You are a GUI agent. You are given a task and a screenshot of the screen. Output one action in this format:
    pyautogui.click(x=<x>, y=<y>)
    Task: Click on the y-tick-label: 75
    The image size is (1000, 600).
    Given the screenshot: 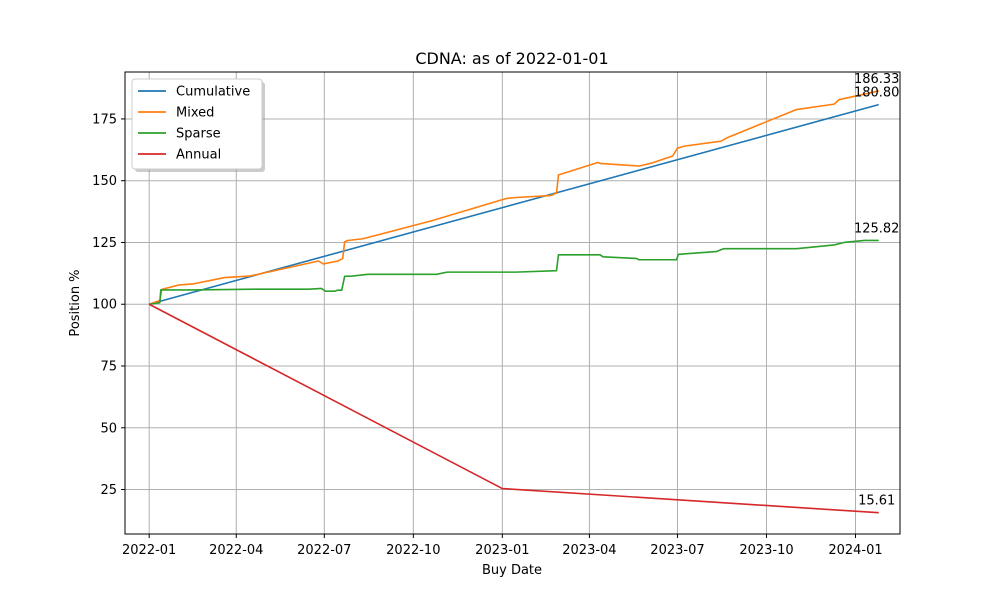 What is the action you would take?
    pyautogui.click(x=108, y=367)
    